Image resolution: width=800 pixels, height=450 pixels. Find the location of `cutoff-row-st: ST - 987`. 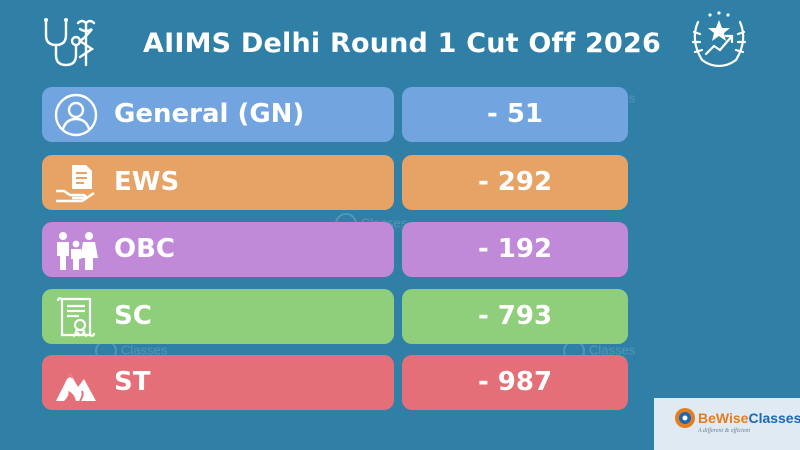

cutoff-row-st: ST - 987 is located at coordinates (335, 382).